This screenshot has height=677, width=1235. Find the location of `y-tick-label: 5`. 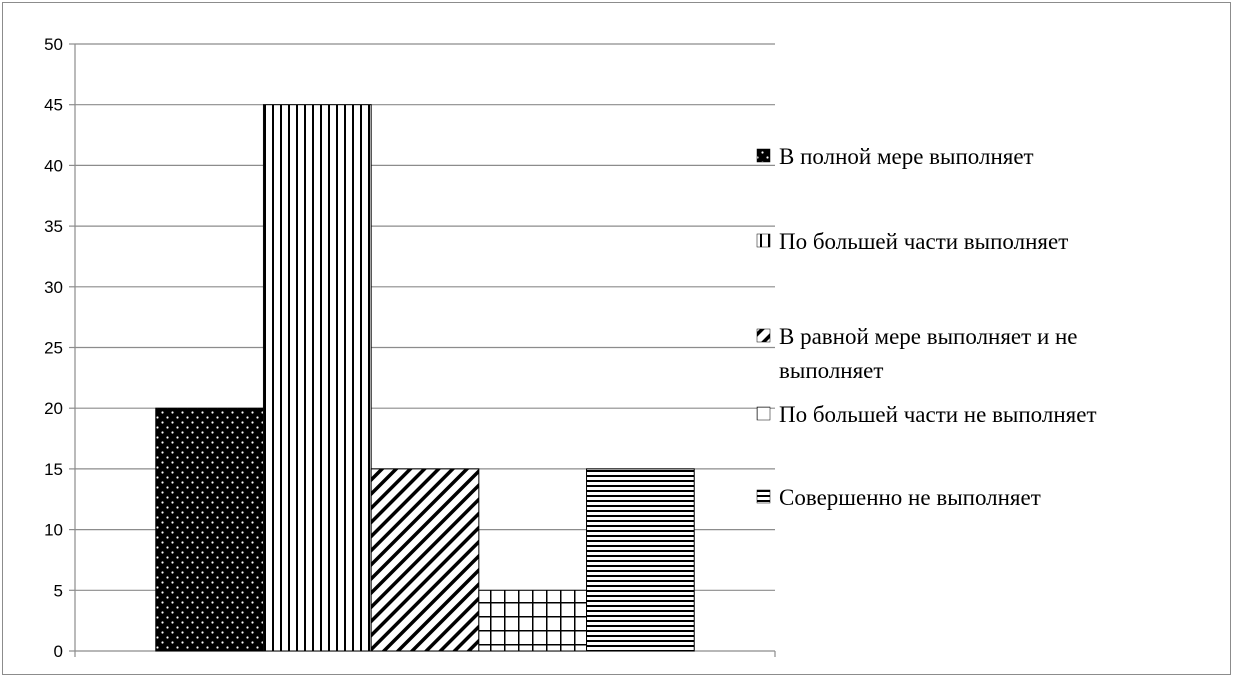

y-tick-label: 5 is located at coordinates (58, 590).